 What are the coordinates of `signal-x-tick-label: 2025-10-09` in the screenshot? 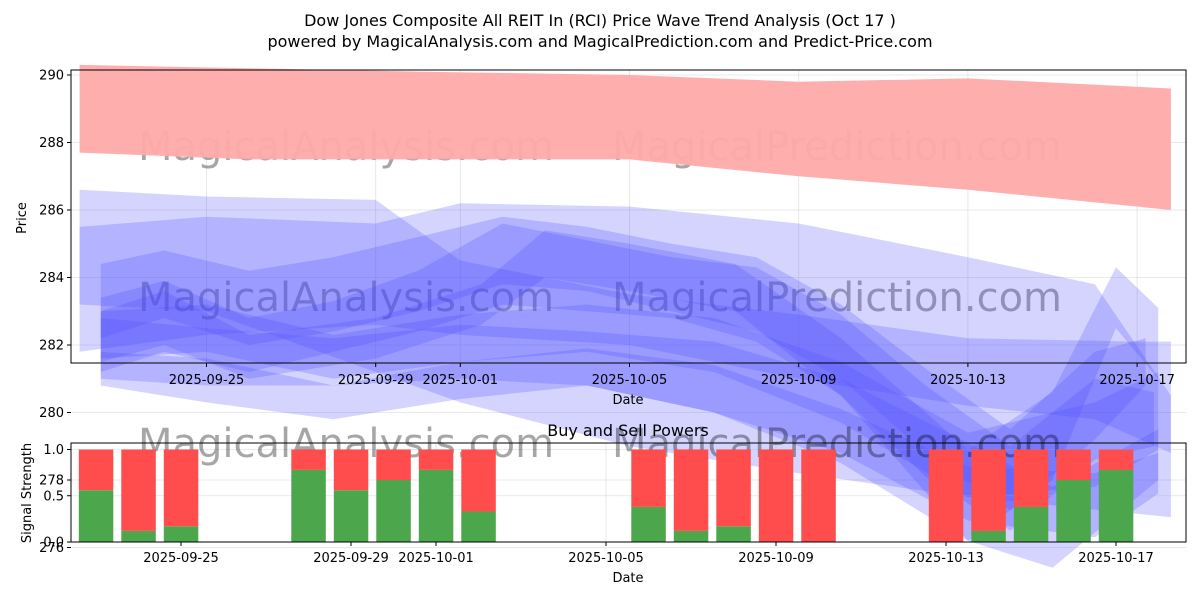 It's located at (776, 558).